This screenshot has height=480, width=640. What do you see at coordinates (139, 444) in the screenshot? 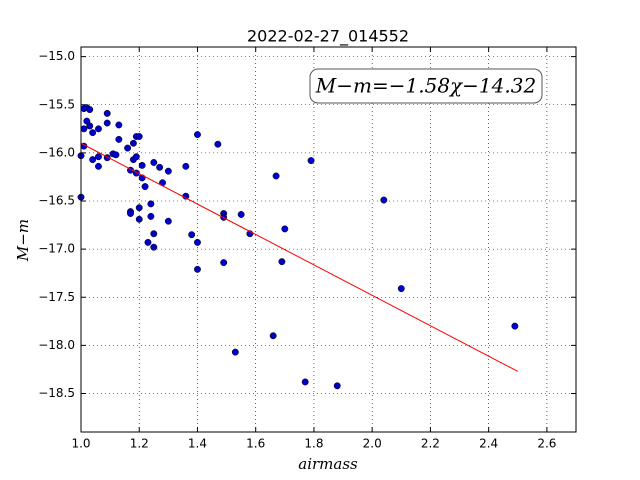
I see `x-tick-label: 1.2` at bounding box center [139, 444].